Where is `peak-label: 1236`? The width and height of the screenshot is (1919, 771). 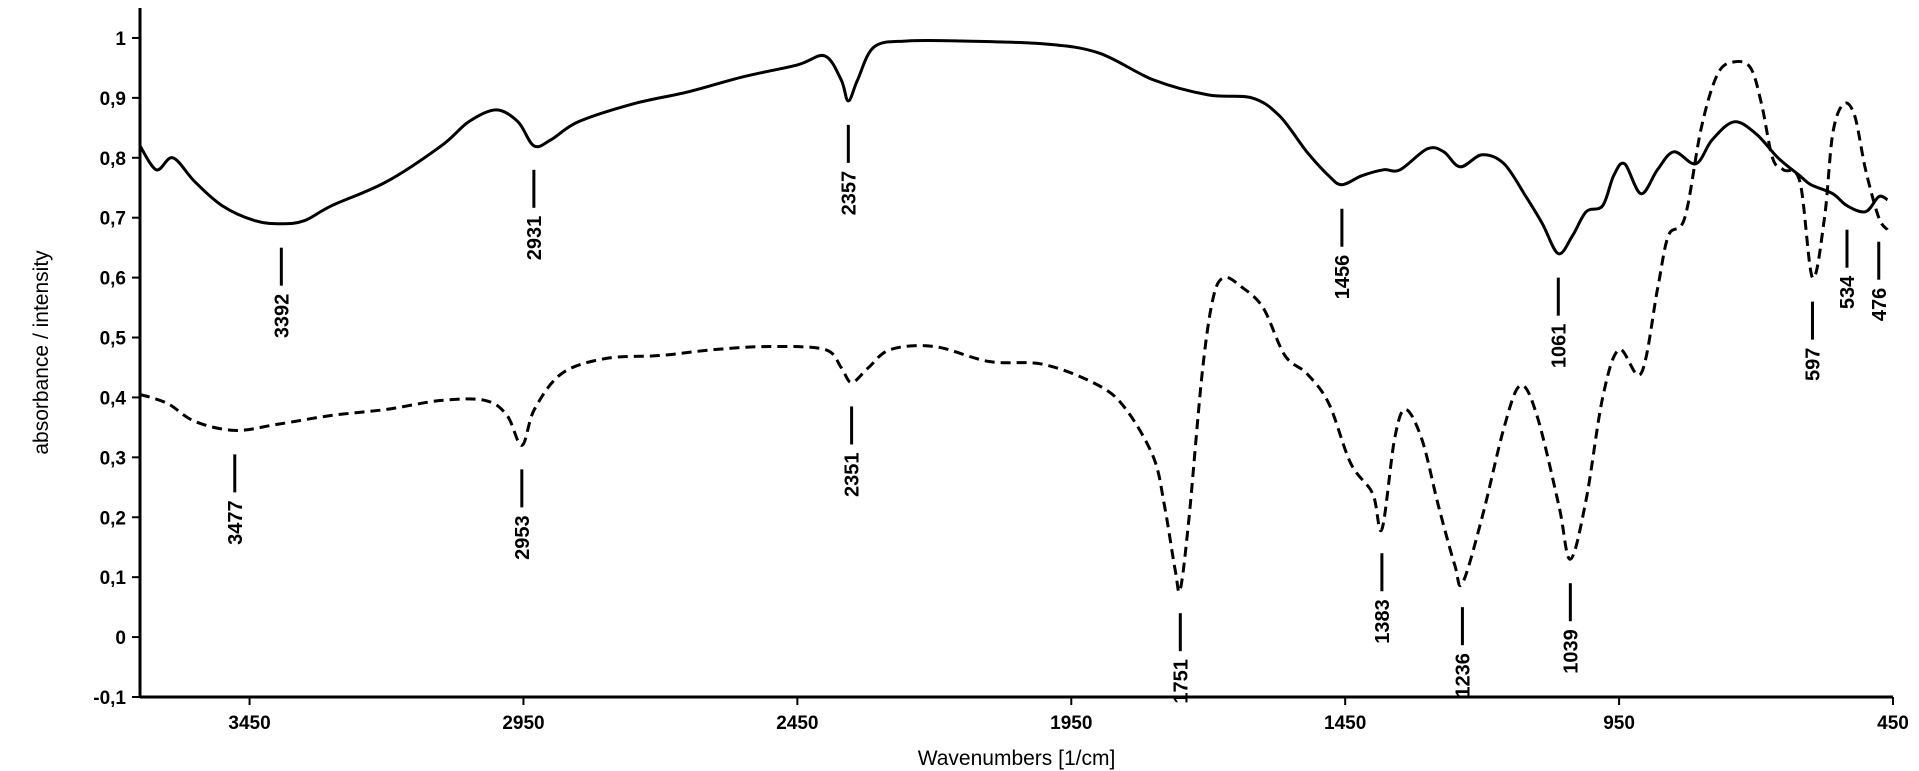
peak-label: 1236 is located at coordinates (1463, 675).